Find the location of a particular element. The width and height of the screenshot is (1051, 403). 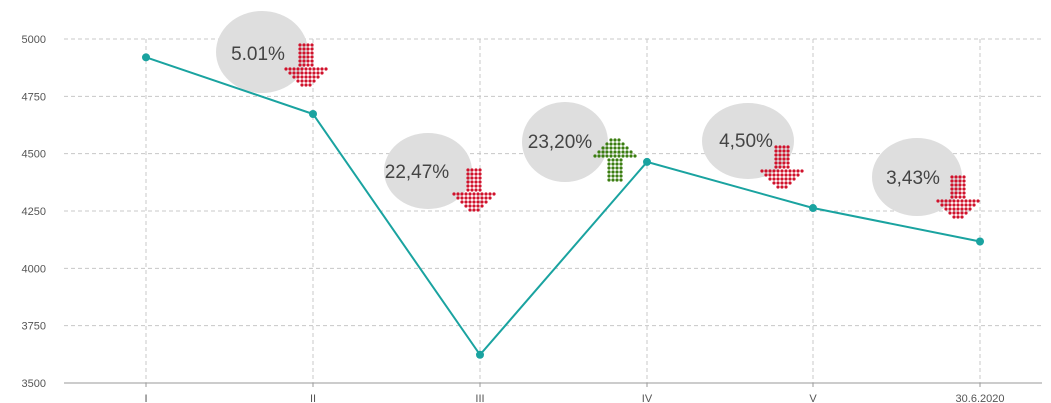

annotation-label: 23,20% is located at coordinates (560, 142).